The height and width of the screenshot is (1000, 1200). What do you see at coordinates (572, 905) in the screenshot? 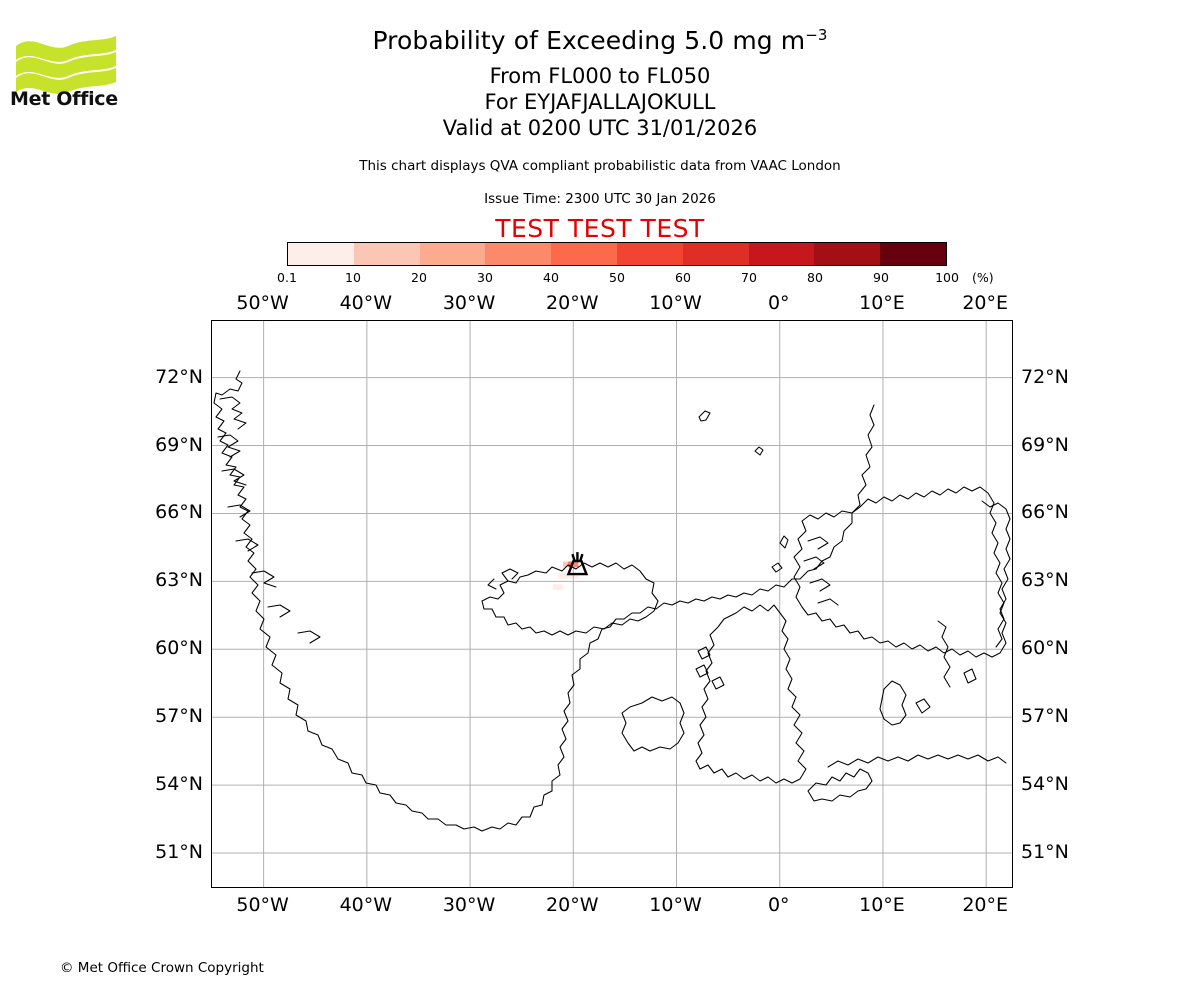
I see `lon-label-bottom-20°W: 20°W` at bounding box center [572, 905].